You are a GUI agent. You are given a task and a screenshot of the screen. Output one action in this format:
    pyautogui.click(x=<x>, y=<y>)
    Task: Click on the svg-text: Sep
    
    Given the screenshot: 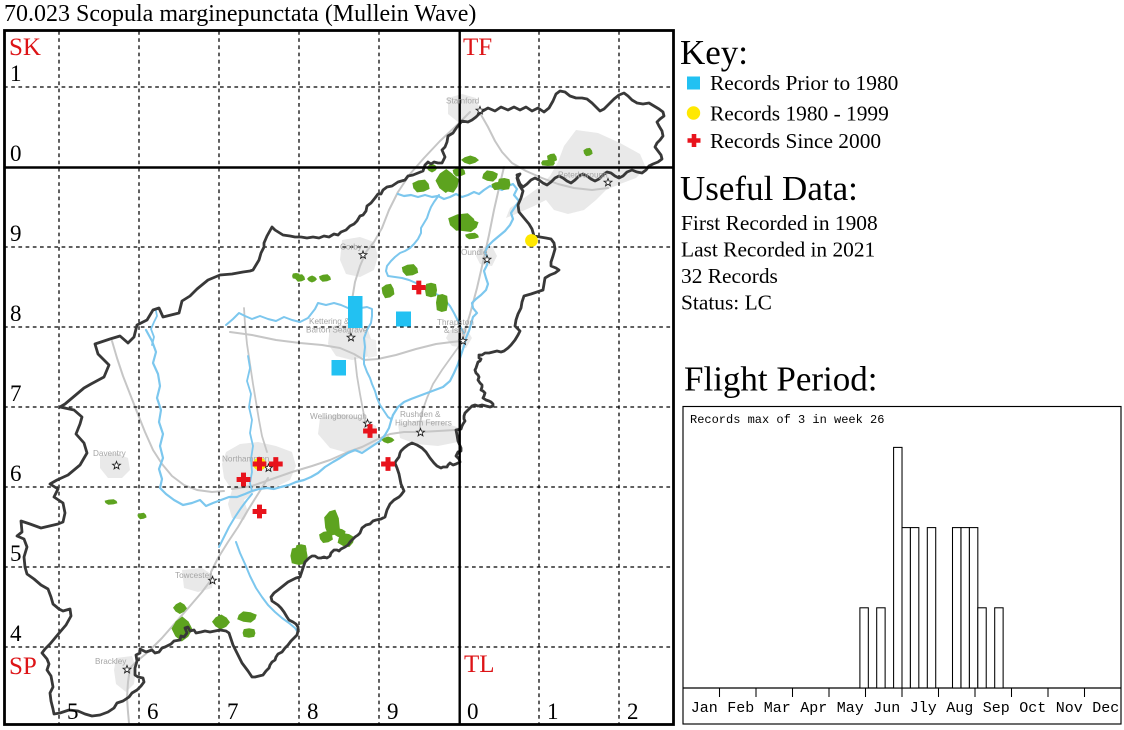 What is the action you would take?
    pyautogui.click(x=996, y=708)
    